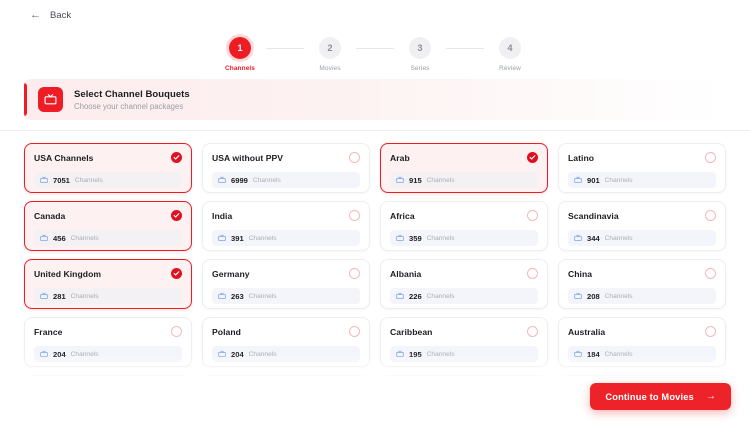 Image resolution: width=750 pixels, height=426 pixels. Describe the element at coordinates (642, 168) in the screenshot. I see `channel-card: Latino 901 Channels` at that location.